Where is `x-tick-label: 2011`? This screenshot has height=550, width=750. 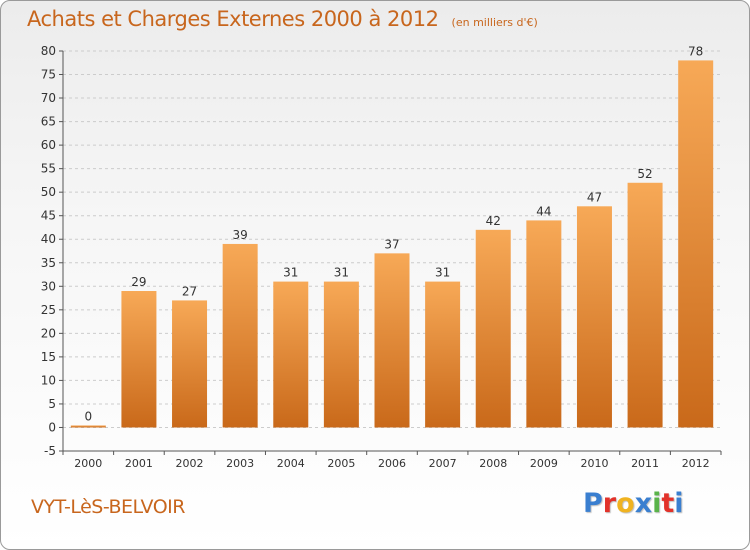
x-tick-label: 2011 is located at coordinates (645, 463).